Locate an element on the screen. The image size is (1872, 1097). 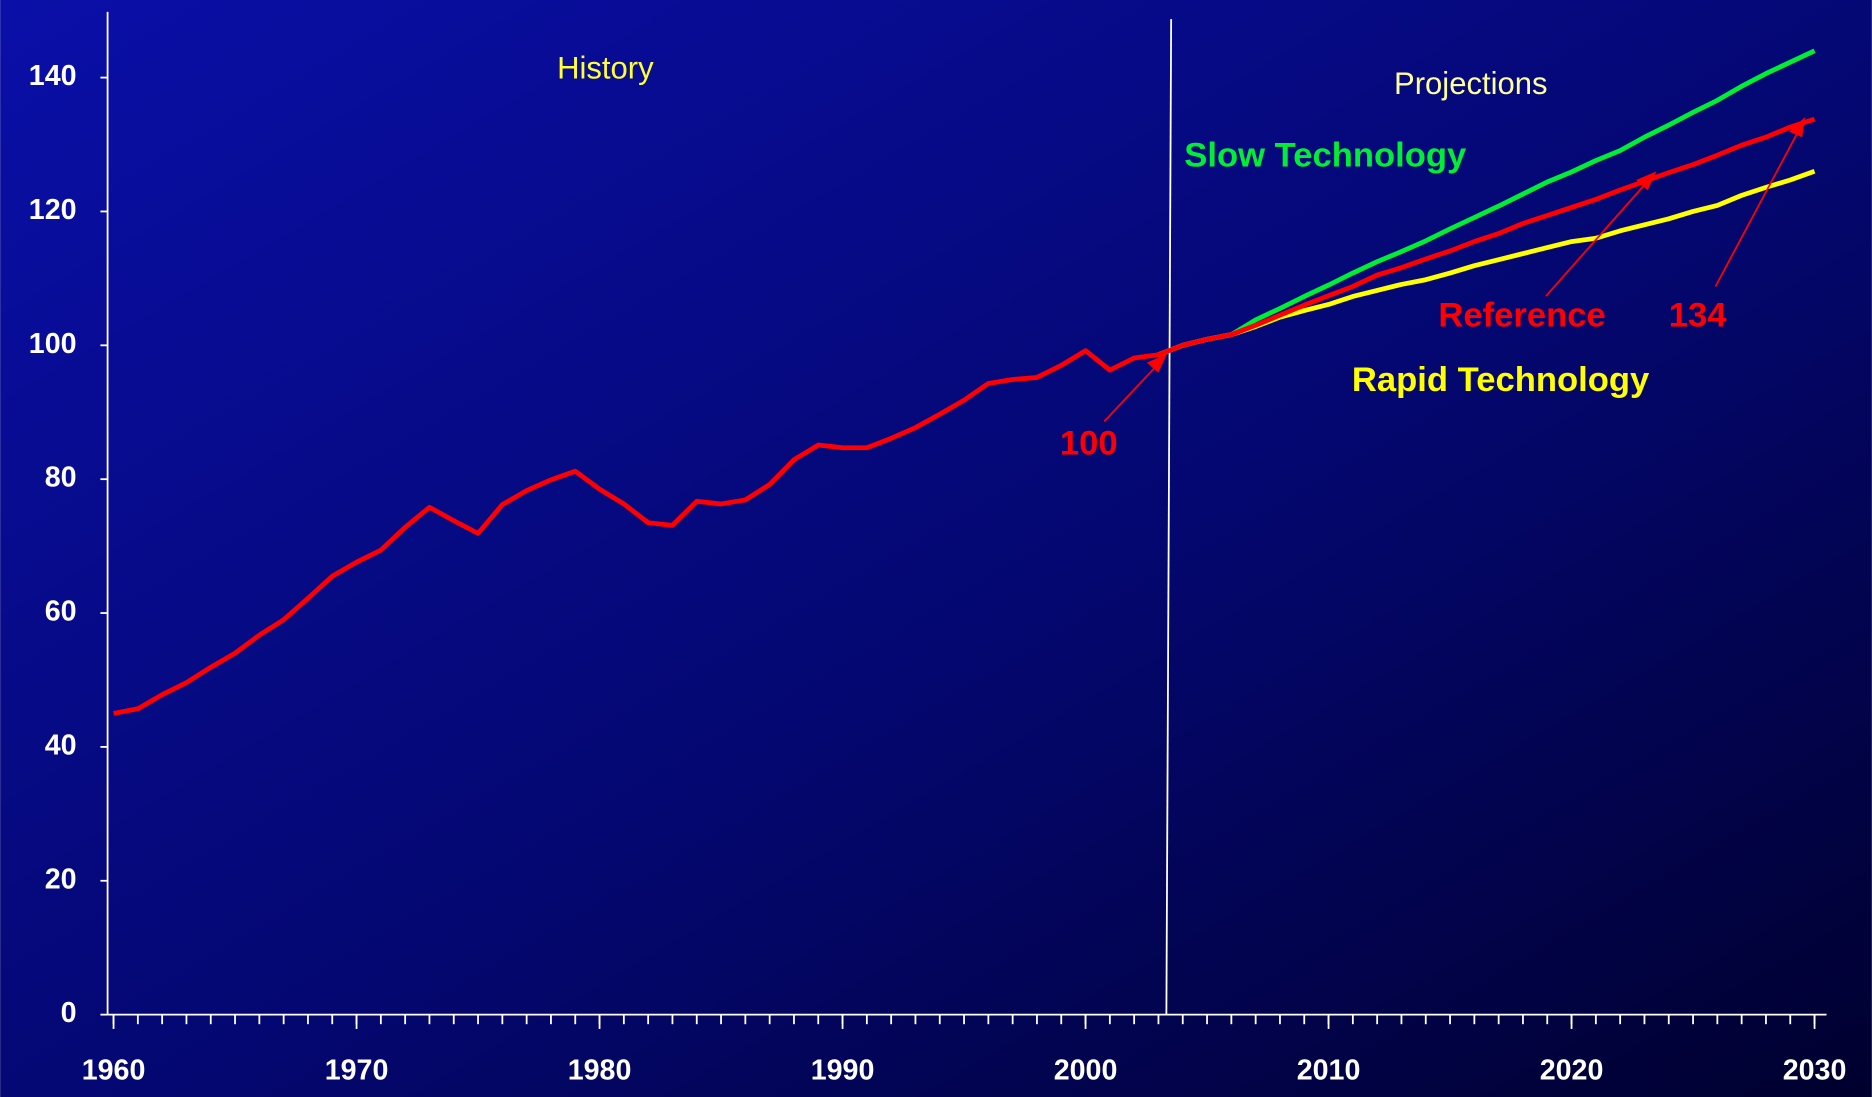
annotation: 134 is located at coordinates (1698, 316).